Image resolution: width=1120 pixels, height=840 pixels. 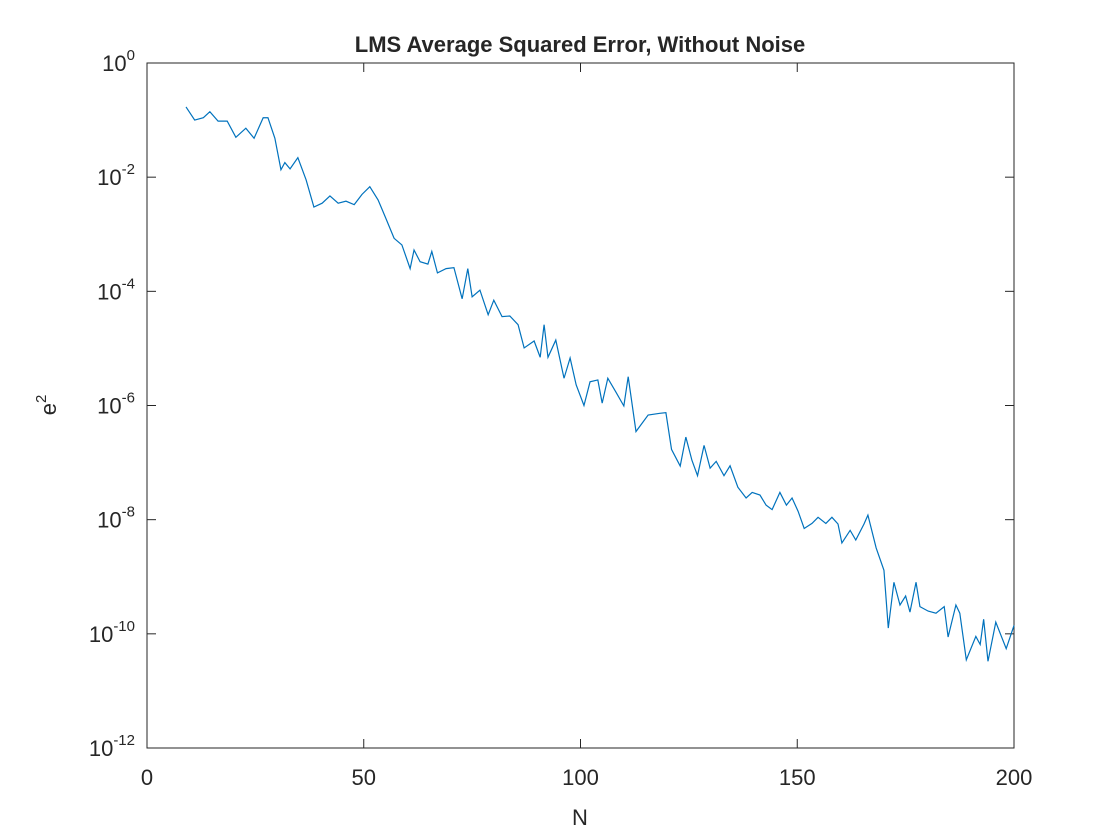 I want to click on y-tick-label: 10⁻⁸, so click(x=116, y=518).